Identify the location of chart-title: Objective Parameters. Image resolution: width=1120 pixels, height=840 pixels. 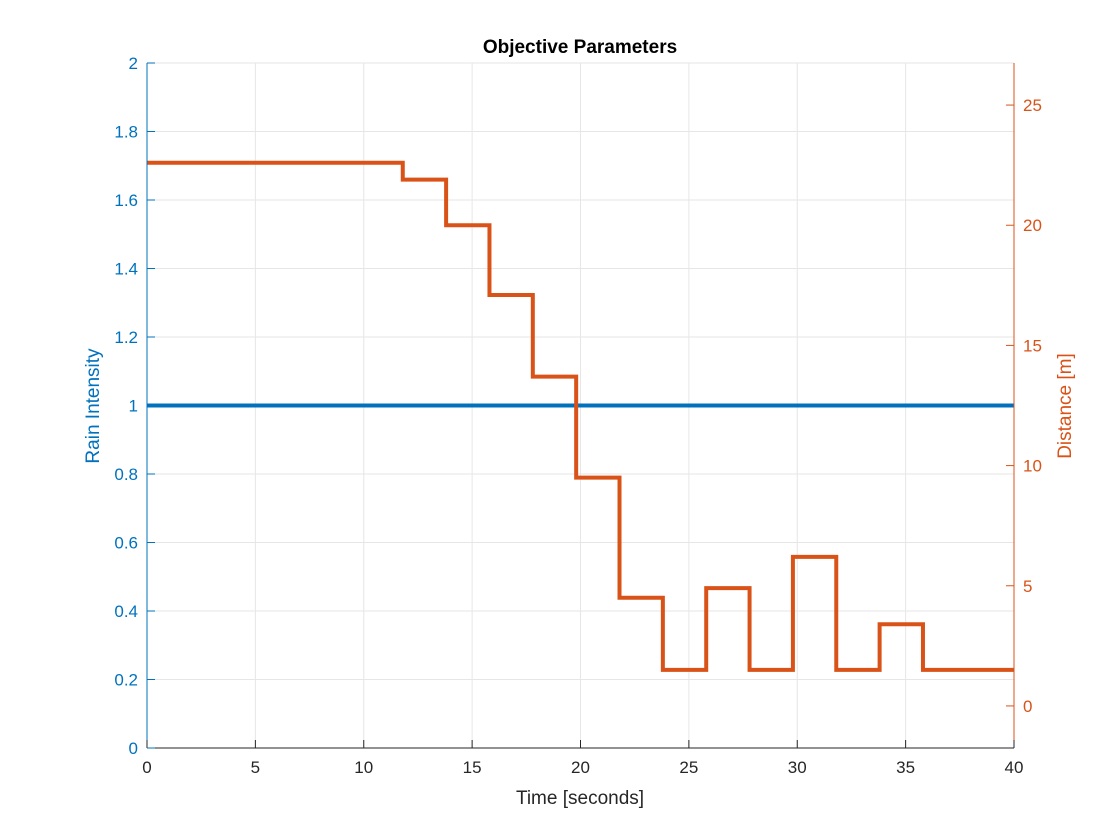
(580, 47).